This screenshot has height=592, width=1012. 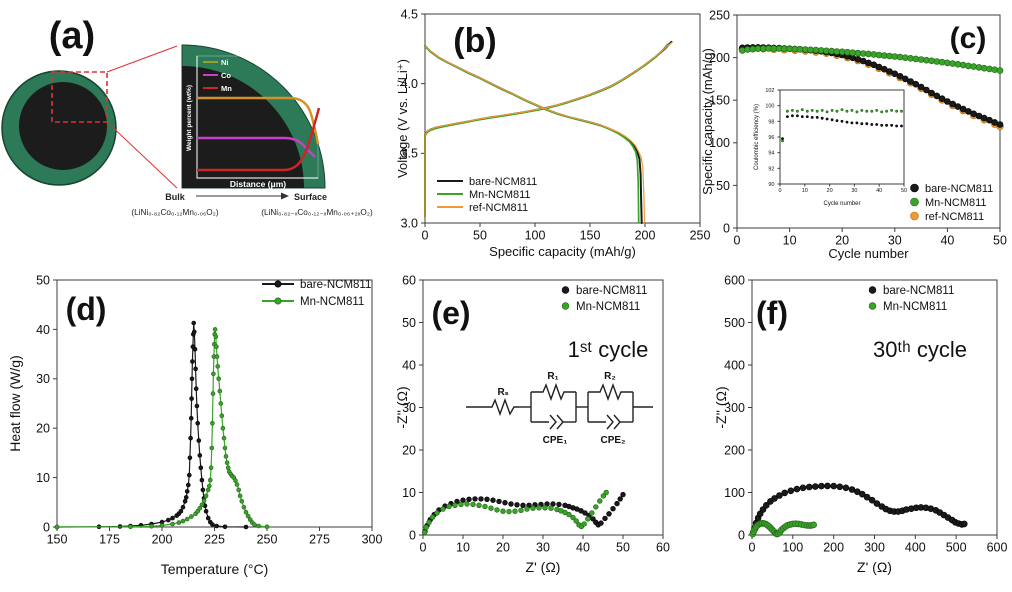 I want to click on legend-co-label: Co, so click(x=226, y=75).